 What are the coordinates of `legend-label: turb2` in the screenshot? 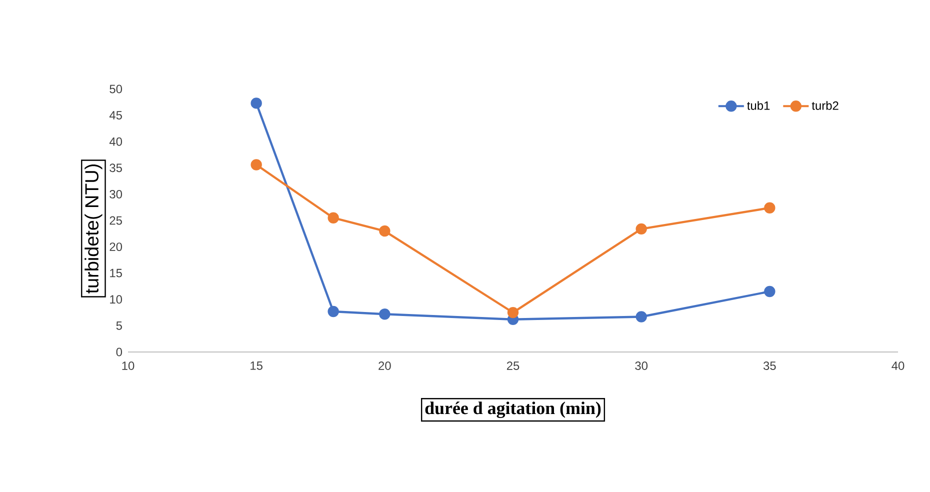 It's located at (825, 105).